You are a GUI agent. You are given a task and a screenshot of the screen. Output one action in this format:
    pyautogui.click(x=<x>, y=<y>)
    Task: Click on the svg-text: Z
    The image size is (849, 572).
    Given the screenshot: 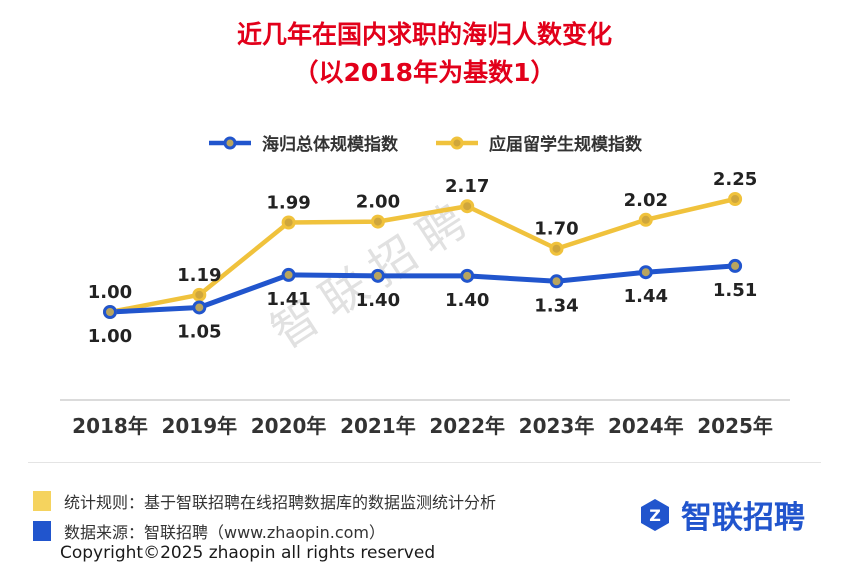 What is the action you would take?
    pyautogui.click(x=655, y=515)
    